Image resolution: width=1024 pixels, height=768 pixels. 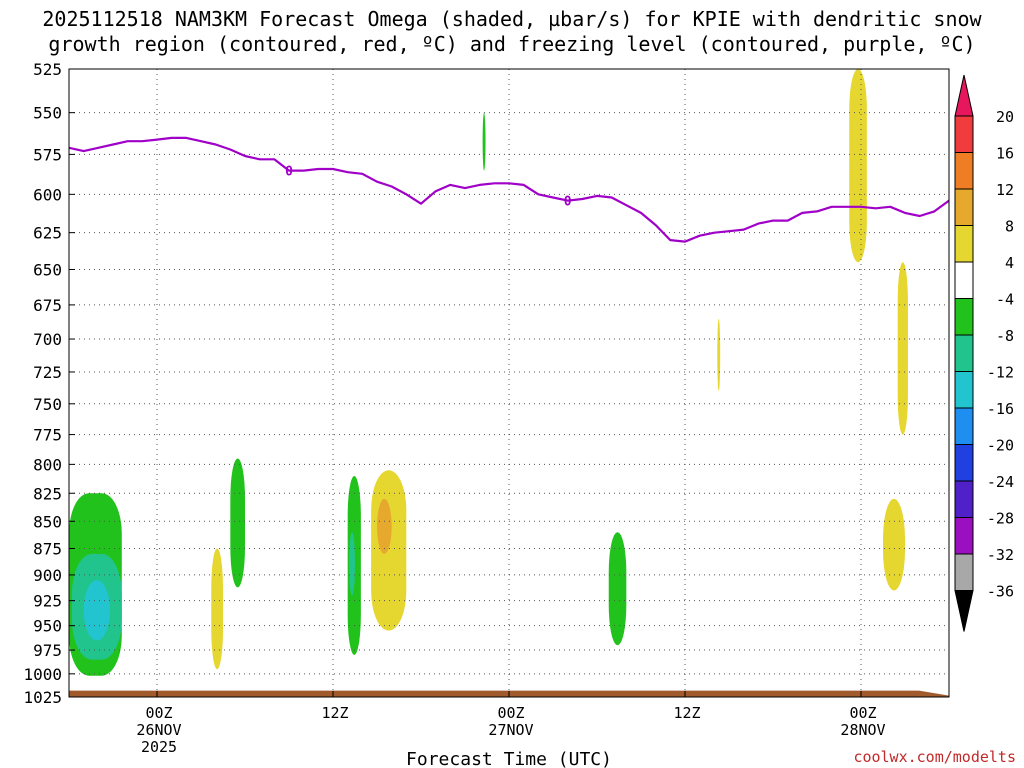 I want to click on y-tick-label: 750, so click(x=47, y=404).